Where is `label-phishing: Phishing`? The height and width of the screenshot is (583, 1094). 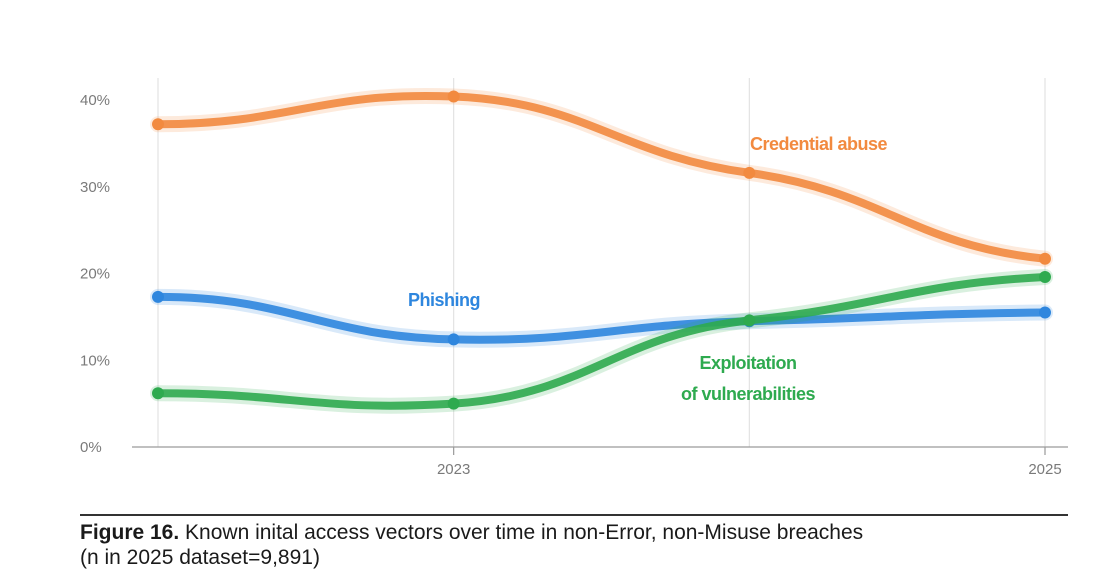 label-phishing: Phishing is located at coordinates (444, 300).